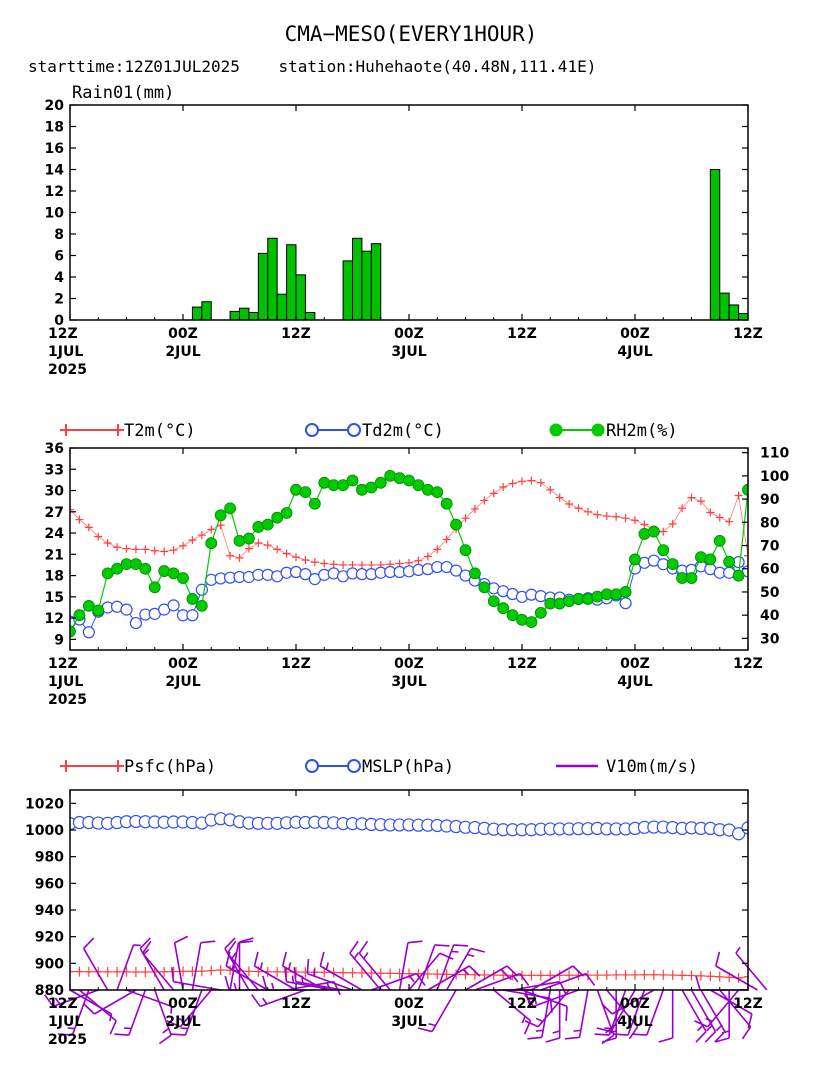 The width and height of the screenshot is (822, 1065). I want to click on legend-psfc-label: Psfc(hPa), so click(170, 767).